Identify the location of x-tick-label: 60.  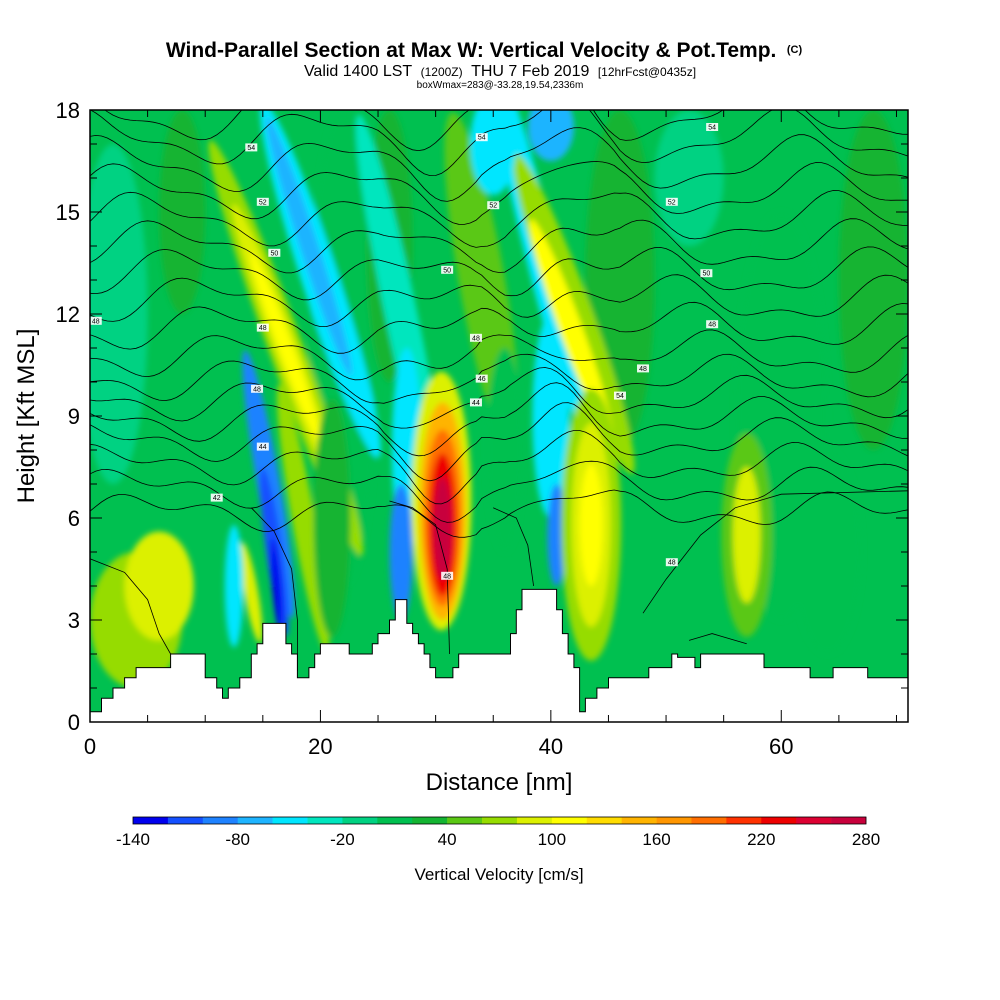
(781, 746).